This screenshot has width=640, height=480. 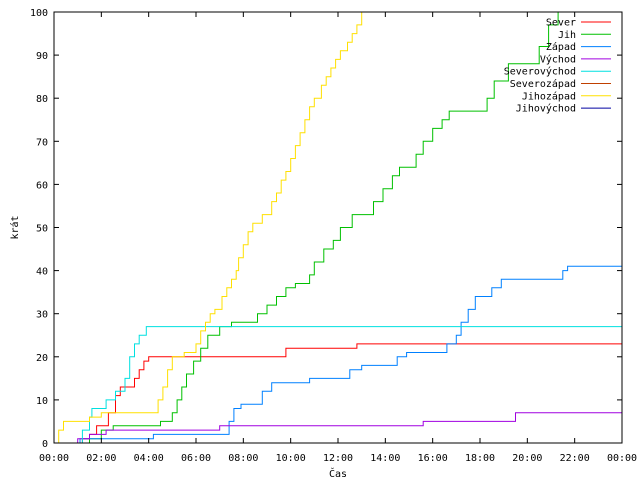 I want to click on legend-label: Severovýchod, so click(x=540, y=72).